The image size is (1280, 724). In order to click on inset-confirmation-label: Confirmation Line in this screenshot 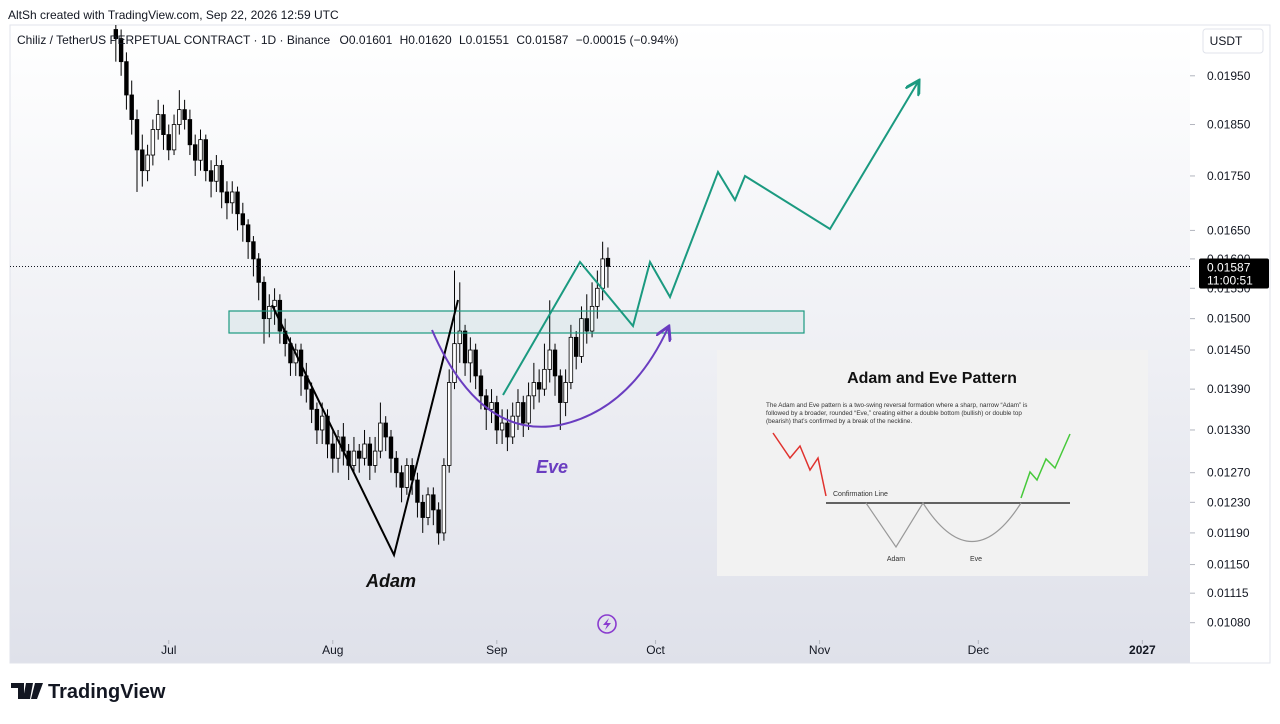, I will do `click(860, 494)`.